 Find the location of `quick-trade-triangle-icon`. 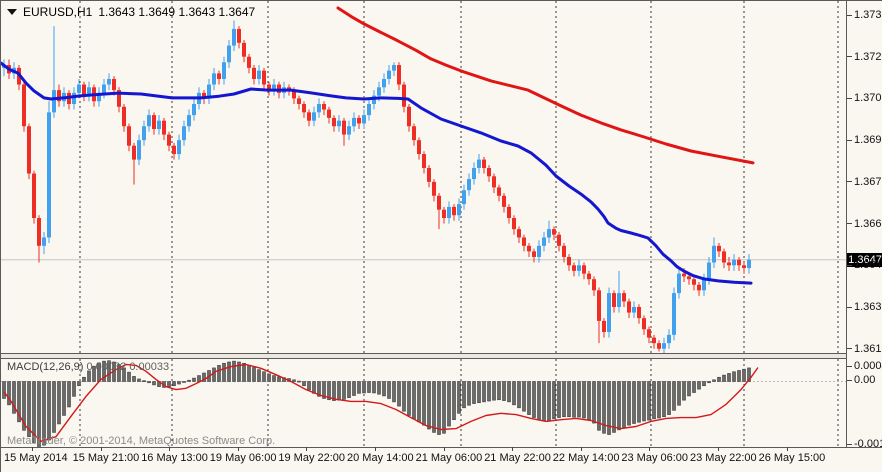

quick-trade-triangle-icon is located at coordinates (12, 12).